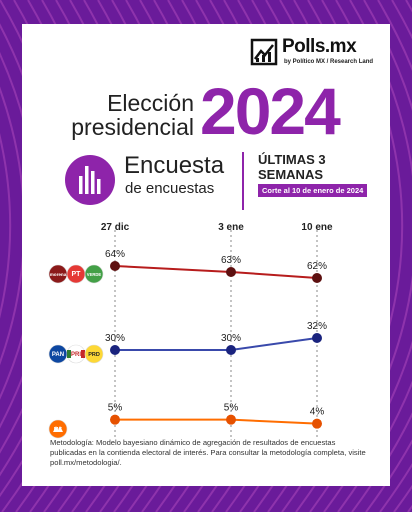 This screenshot has width=412, height=512. What do you see at coordinates (319, 46) in the screenshot?
I see `brand-name: Polls.mx` at bounding box center [319, 46].